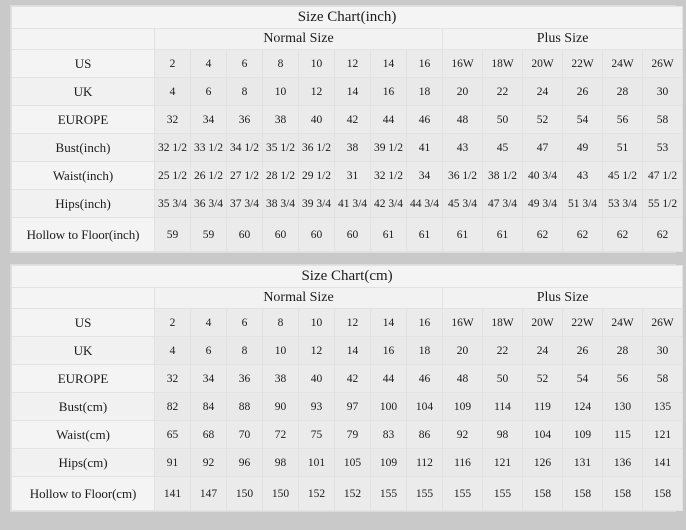  I want to click on table-cell: 61, so click(388, 234).